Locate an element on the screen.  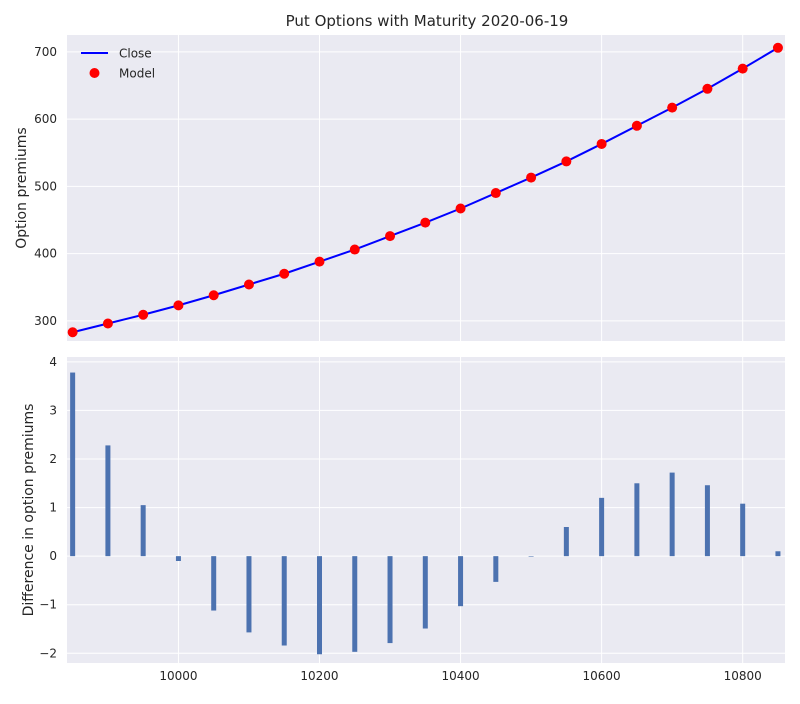
chart-title: Put Options with Maturity 2020-06-19 is located at coordinates (427, 21).